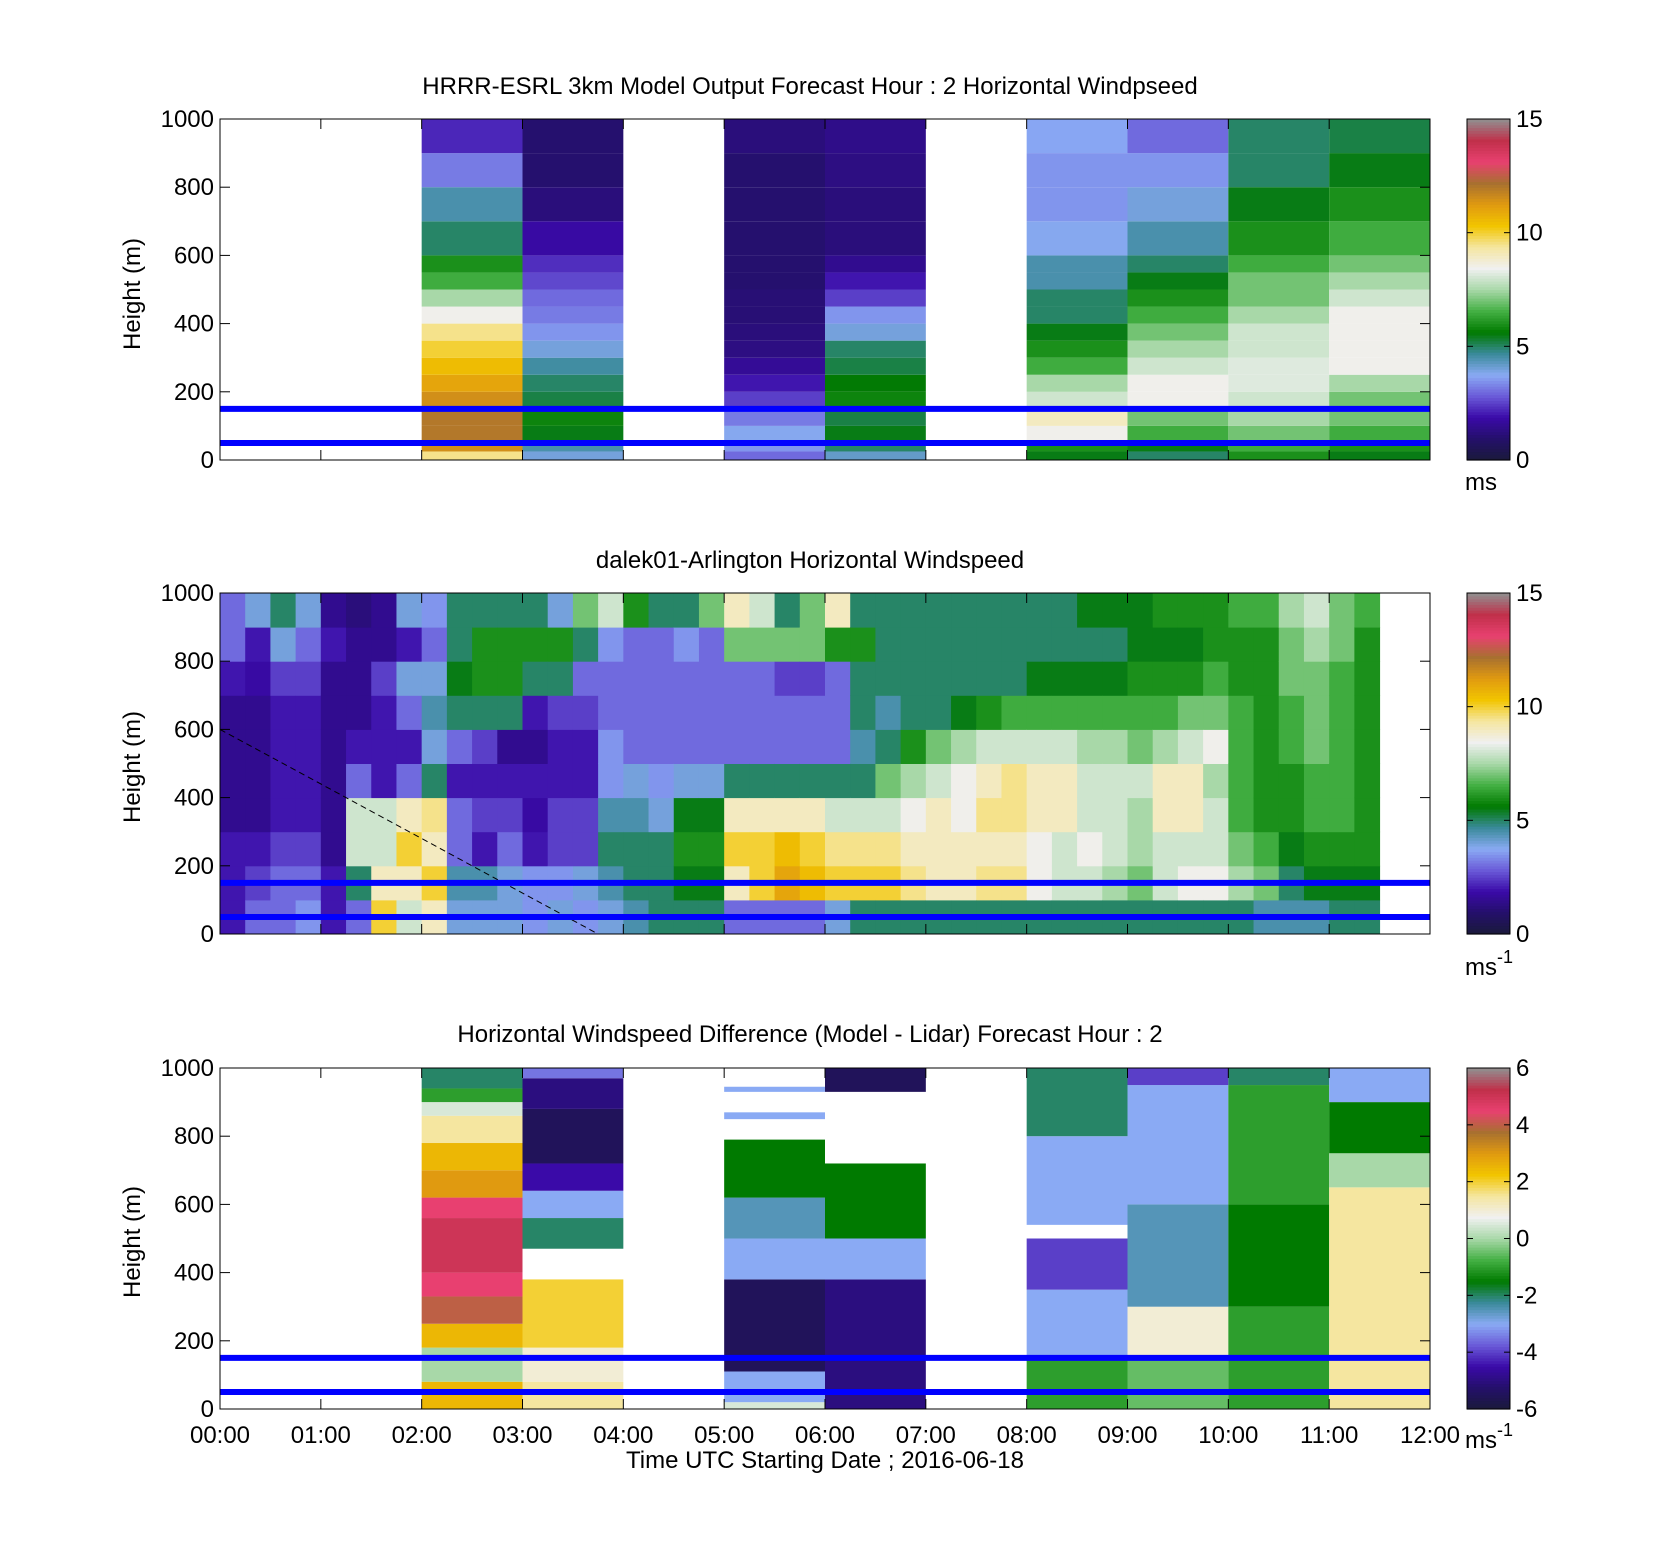 The width and height of the screenshot is (1680, 1561). Describe the element at coordinates (1522, 1068) in the screenshot. I see `colorbar-tick-label: 6` at that location.